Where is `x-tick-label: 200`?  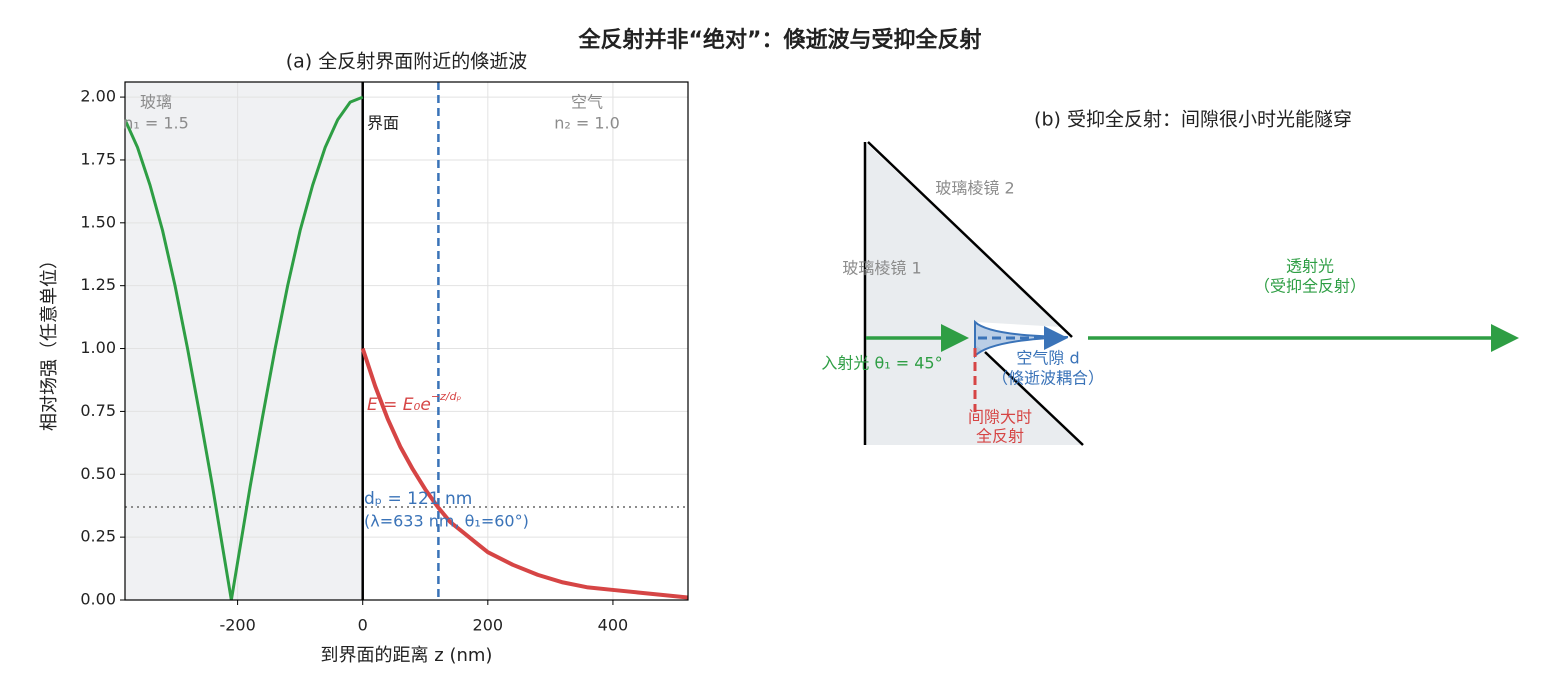 x-tick-label: 200 is located at coordinates (488, 625).